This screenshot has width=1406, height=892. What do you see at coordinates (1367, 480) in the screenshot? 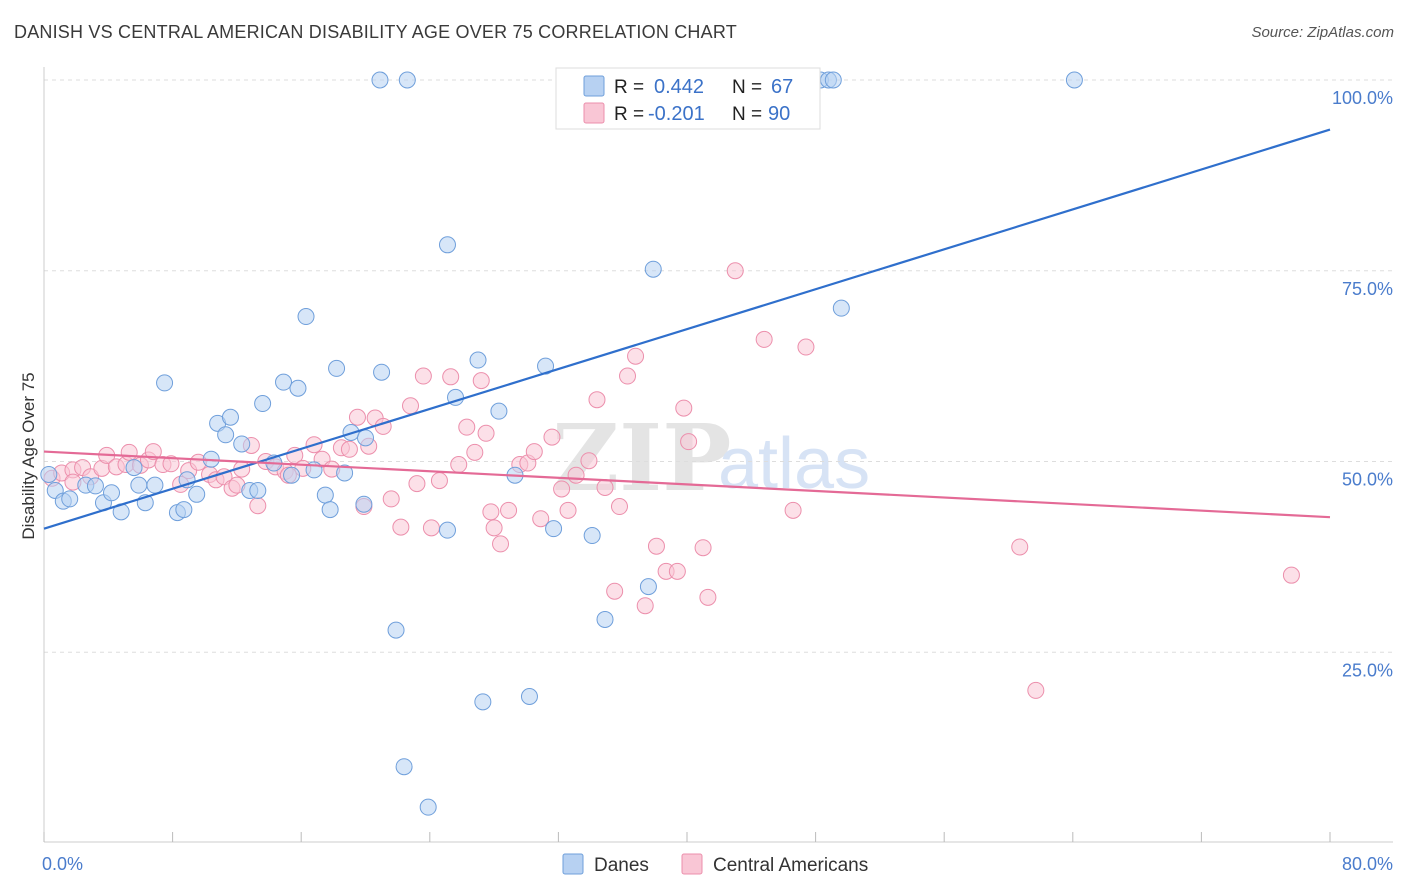
I see `y-tick-label: 50.0%` at bounding box center [1367, 480].